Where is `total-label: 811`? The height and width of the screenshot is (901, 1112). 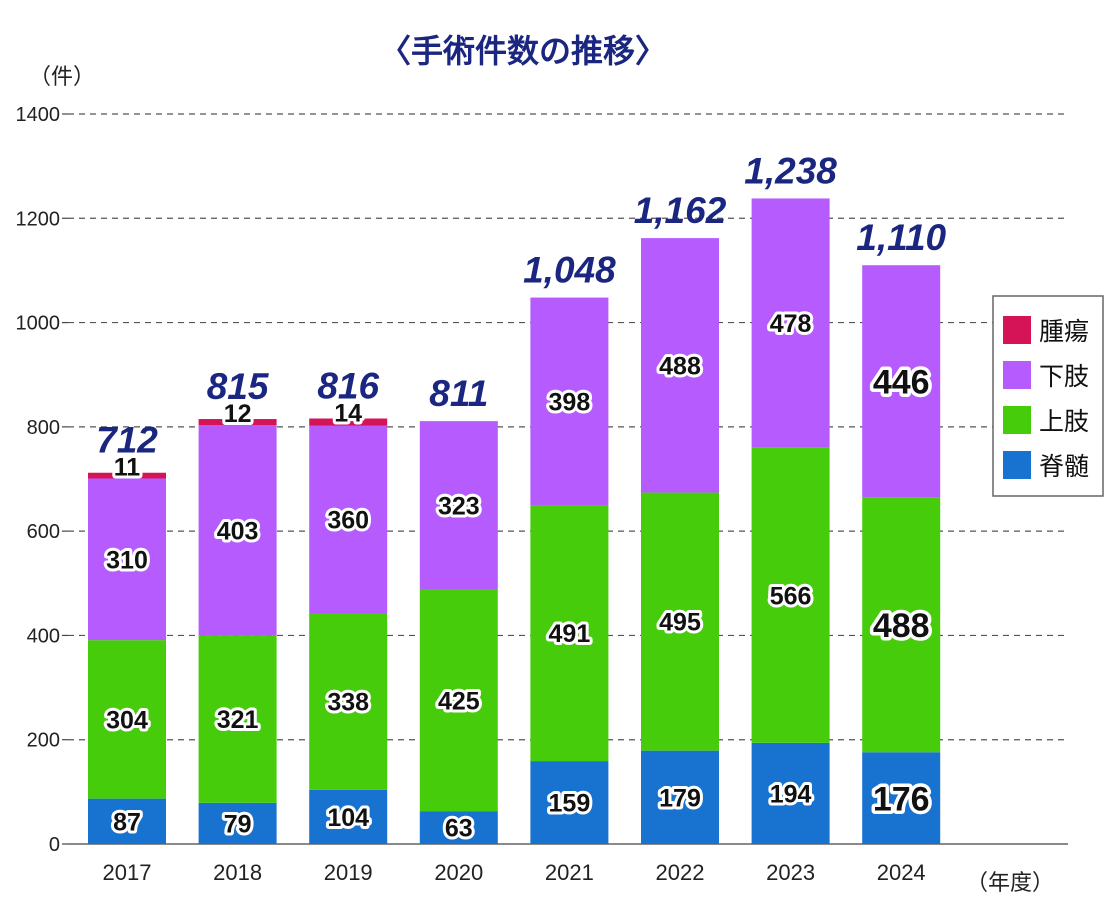
total-label: 811 is located at coordinates (458, 393).